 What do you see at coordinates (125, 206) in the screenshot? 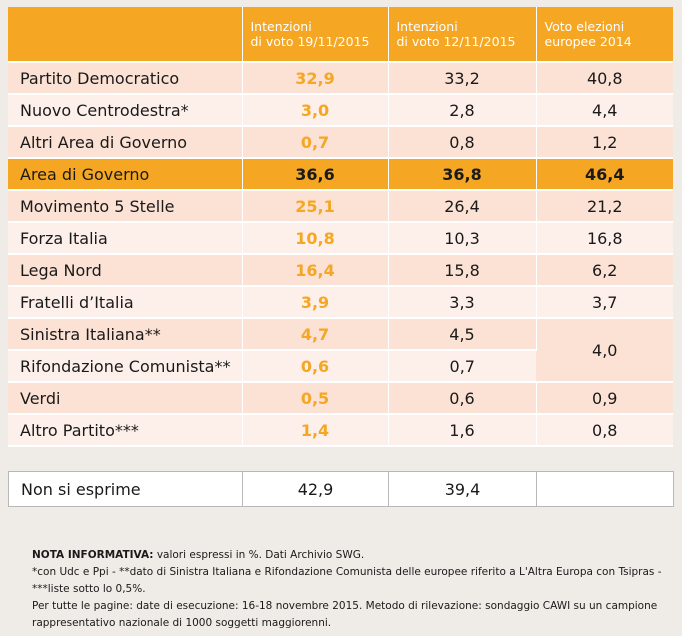
I see `party-name: Movimento 5 Stelle` at bounding box center [125, 206].